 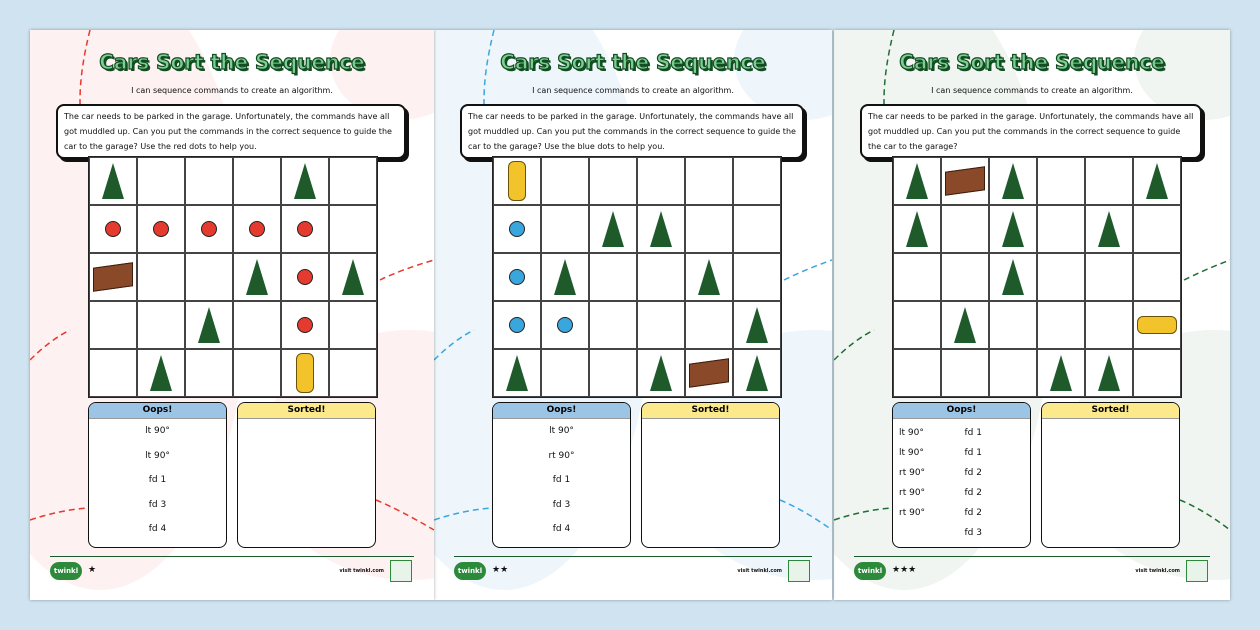 I want to click on worksheet-title: Cars Sort the Sequence, so click(x=232, y=61).